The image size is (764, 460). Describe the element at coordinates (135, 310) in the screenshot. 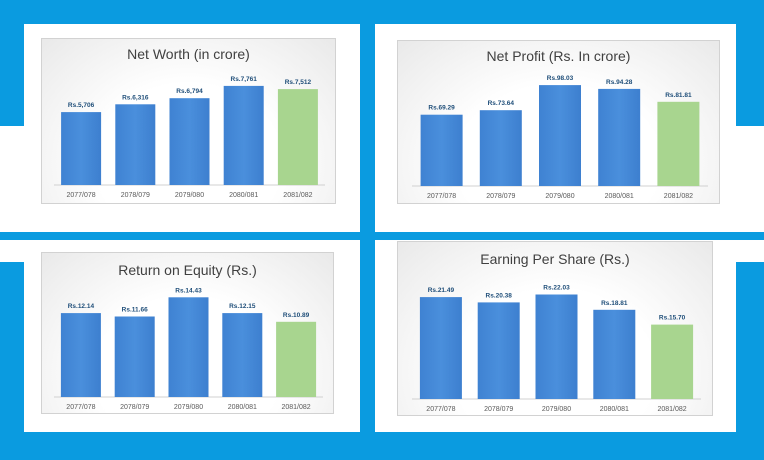

I see `data-label: Rs.11.66` at that location.